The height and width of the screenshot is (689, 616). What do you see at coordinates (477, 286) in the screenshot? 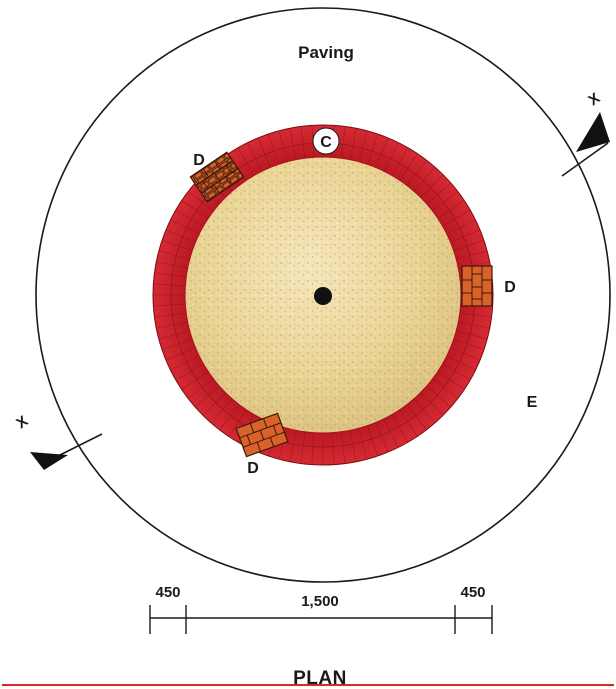
I see `brick-inset-d-right` at bounding box center [477, 286].